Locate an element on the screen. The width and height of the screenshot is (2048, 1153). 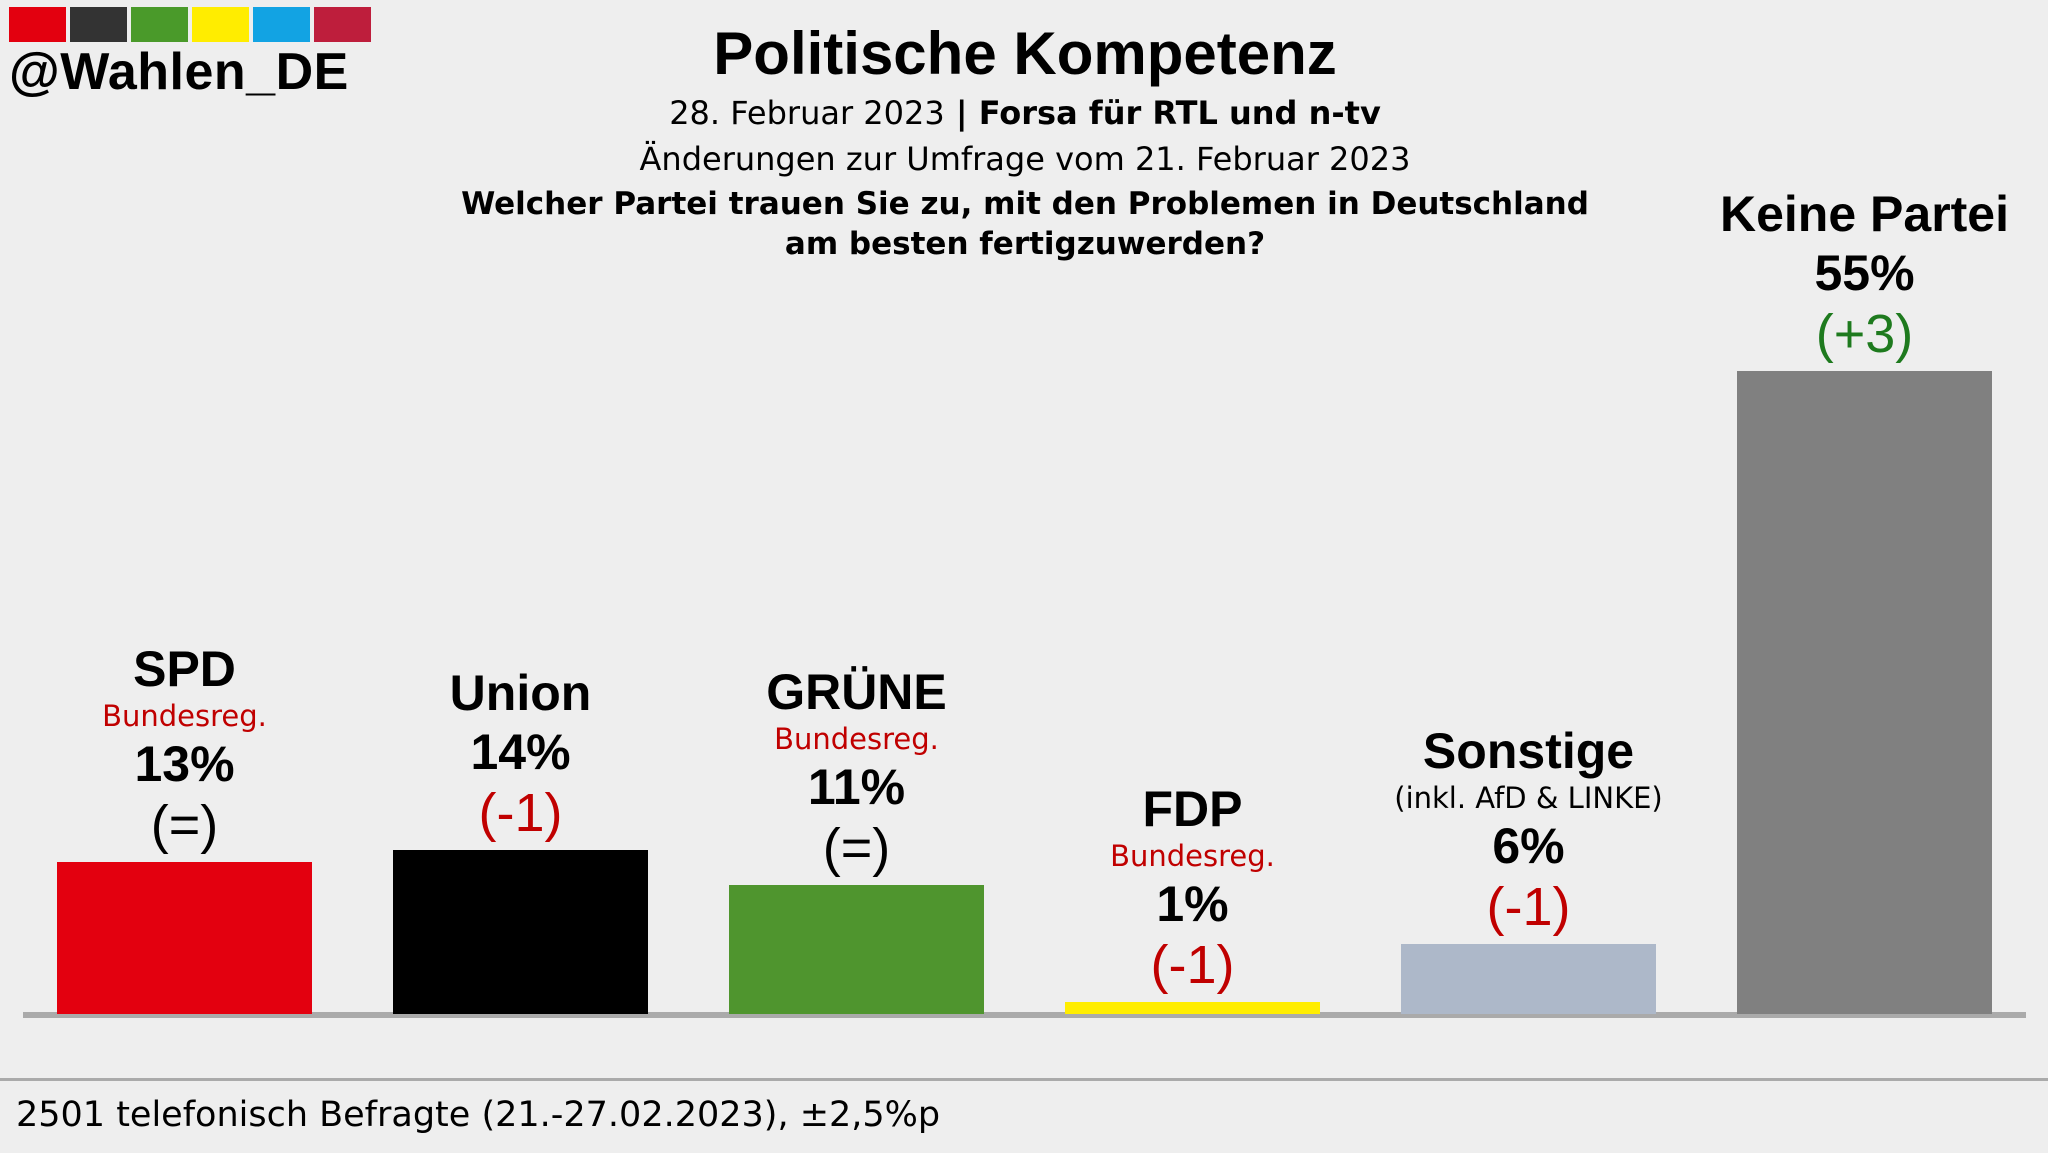
bar-label-group: Keine Partei 55% (+3) is located at coordinates (1865, 275).